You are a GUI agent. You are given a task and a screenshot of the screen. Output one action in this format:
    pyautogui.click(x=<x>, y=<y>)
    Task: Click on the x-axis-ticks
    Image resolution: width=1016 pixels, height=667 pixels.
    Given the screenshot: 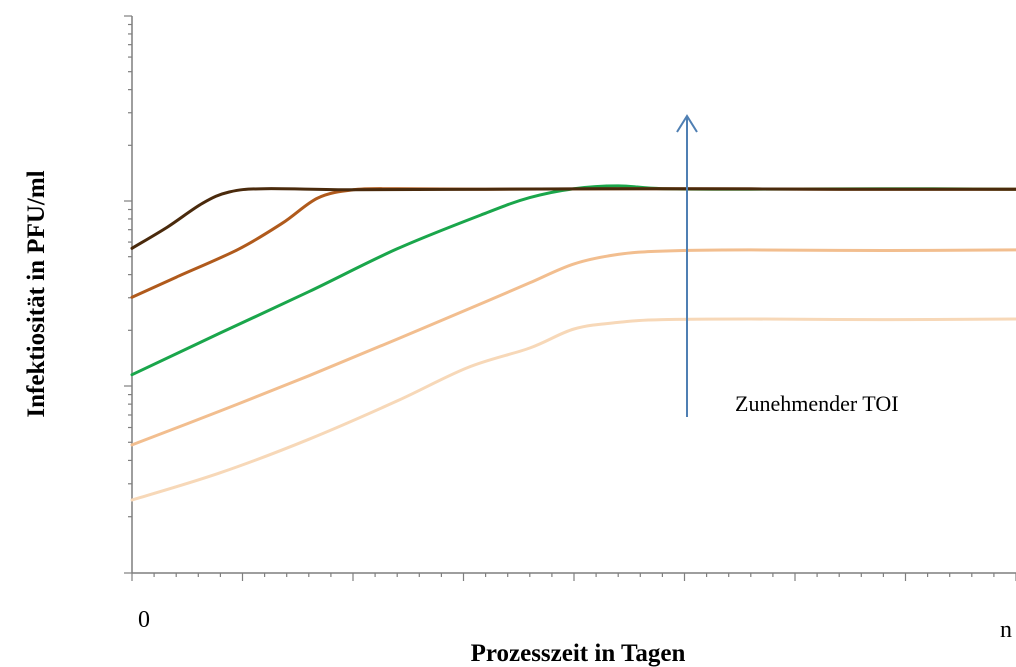 What is the action you would take?
    pyautogui.click(x=573, y=577)
    